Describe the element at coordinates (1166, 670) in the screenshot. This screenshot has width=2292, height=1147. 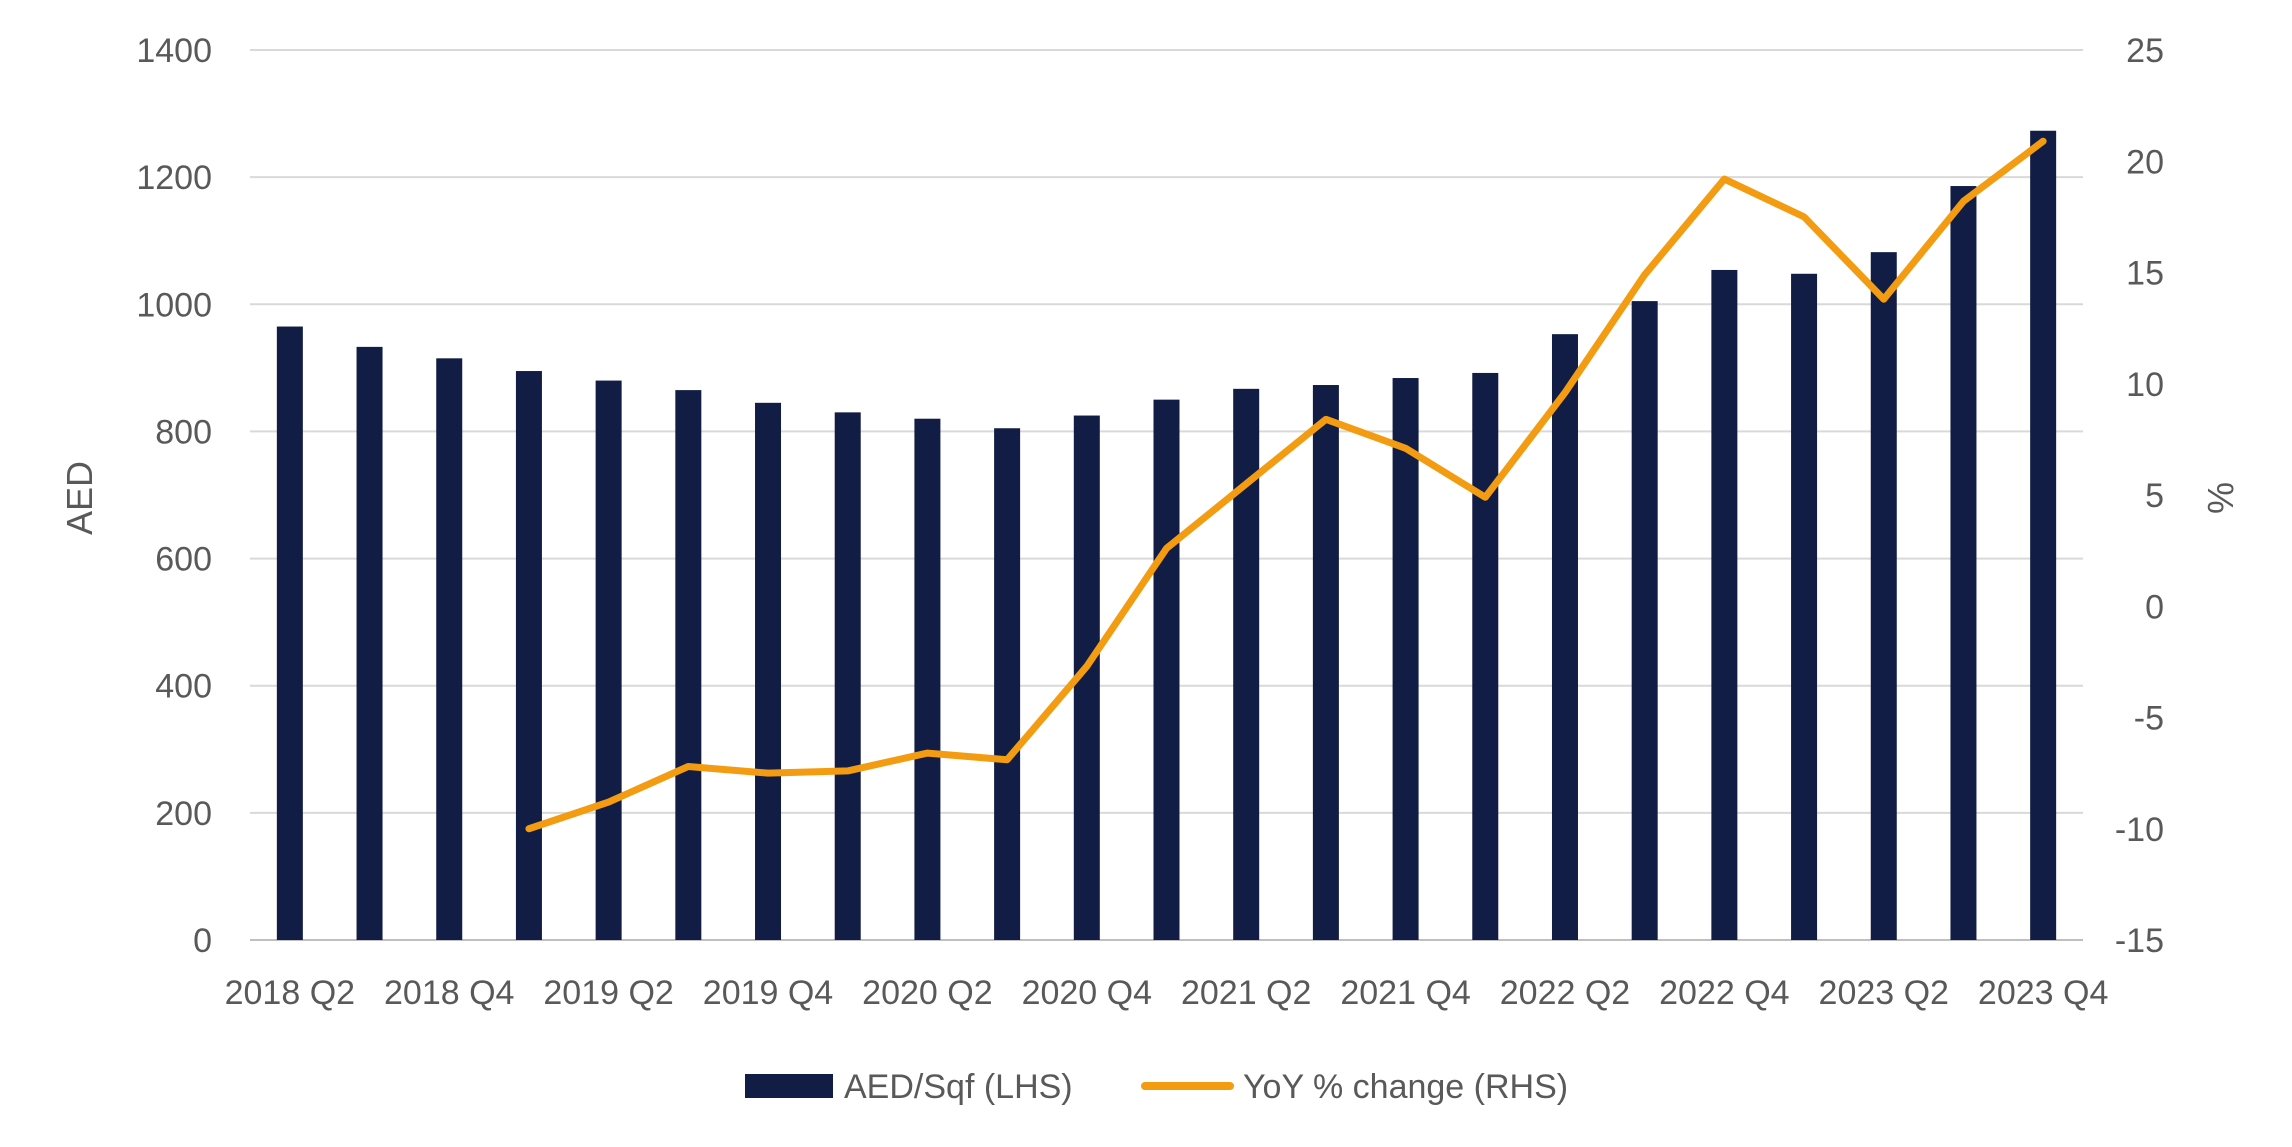
I see `bar-2021-q1` at that location.